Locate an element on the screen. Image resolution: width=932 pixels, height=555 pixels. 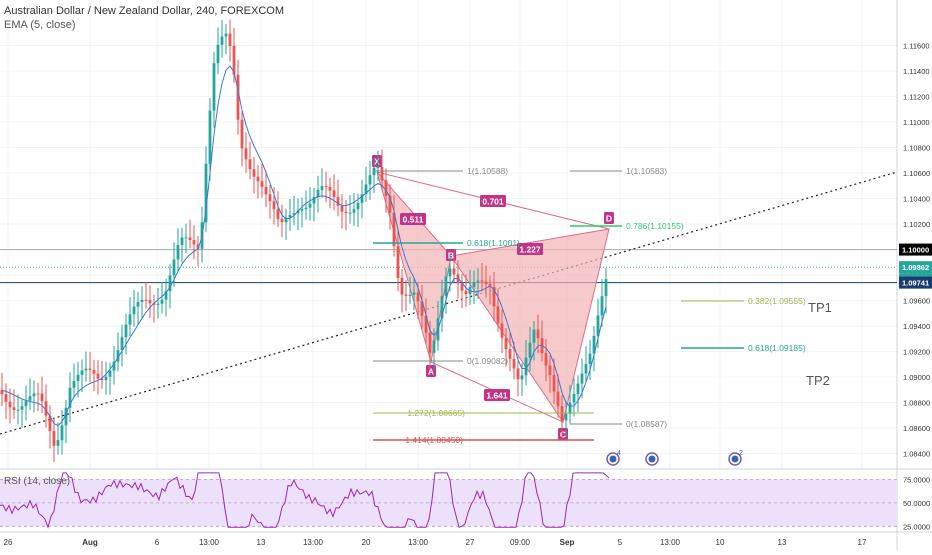
time-tick-label: Aug is located at coordinates (90, 542).